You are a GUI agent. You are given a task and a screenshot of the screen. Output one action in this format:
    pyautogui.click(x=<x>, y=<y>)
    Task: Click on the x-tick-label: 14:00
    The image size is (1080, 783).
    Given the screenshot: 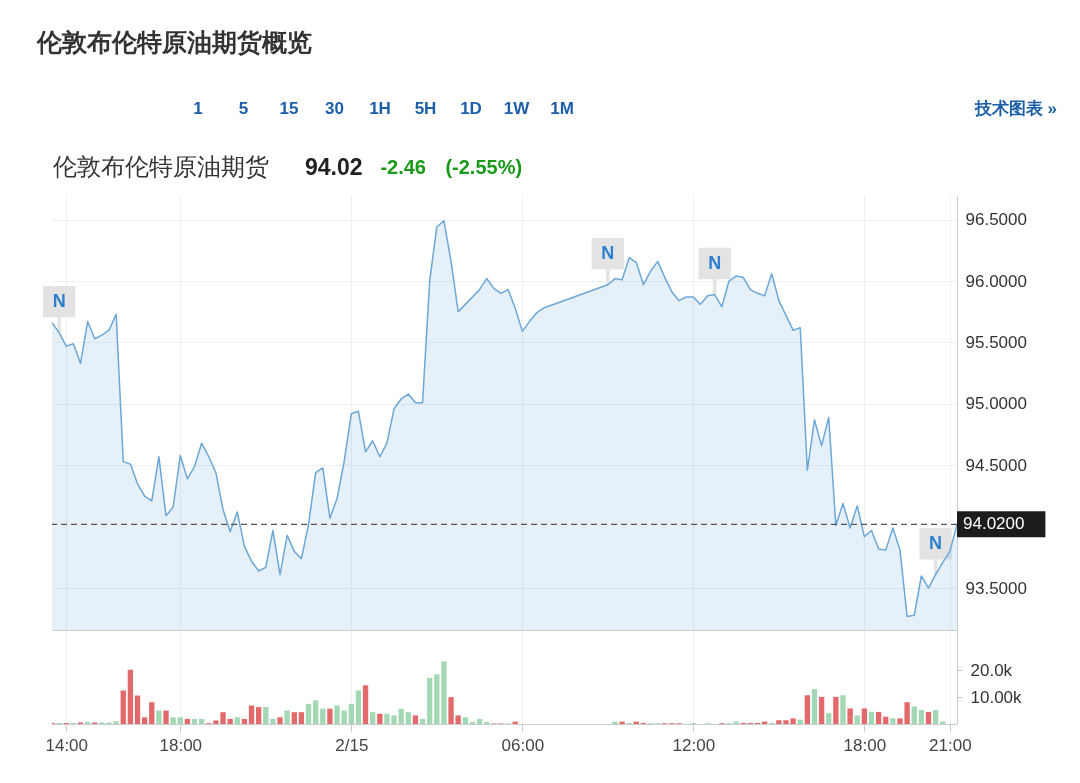 What is the action you would take?
    pyautogui.click(x=67, y=745)
    